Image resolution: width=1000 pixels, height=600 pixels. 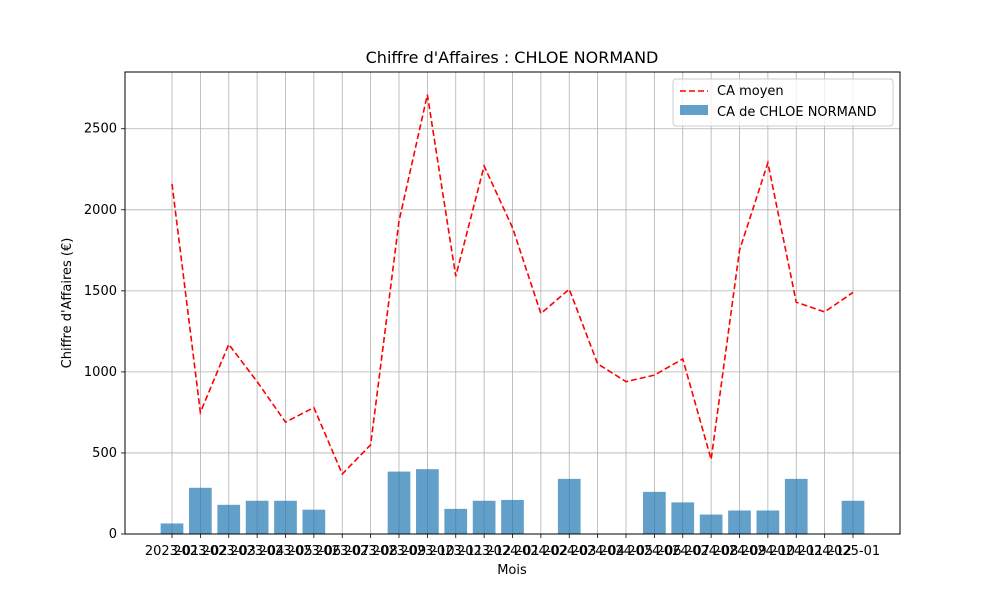 What do you see at coordinates (750, 91) in the screenshot?
I see `legend-label-ca-moyen: CA moyen` at bounding box center [750, 91].